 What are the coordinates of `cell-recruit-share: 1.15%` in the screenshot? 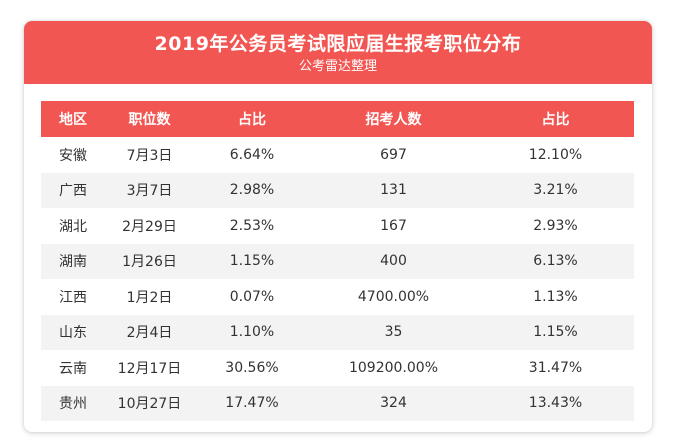 It's located at (555, 332).